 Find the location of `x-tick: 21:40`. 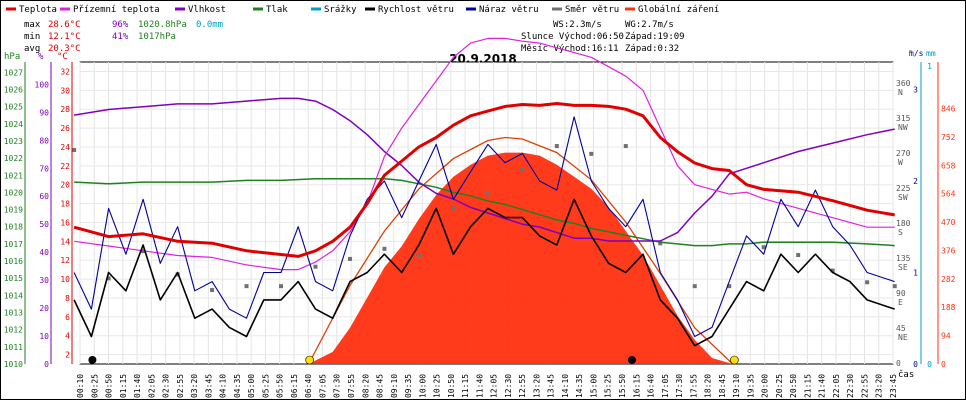

x-tick: 21:40 is located at coordinates (822, 386).